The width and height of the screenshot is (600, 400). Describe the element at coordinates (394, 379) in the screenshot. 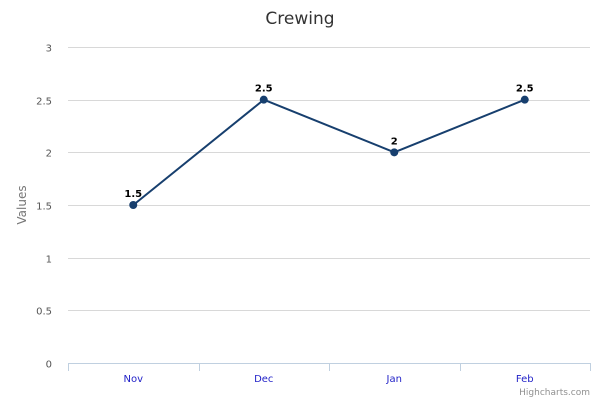

I see `x-tick-label: Jan` at that location.